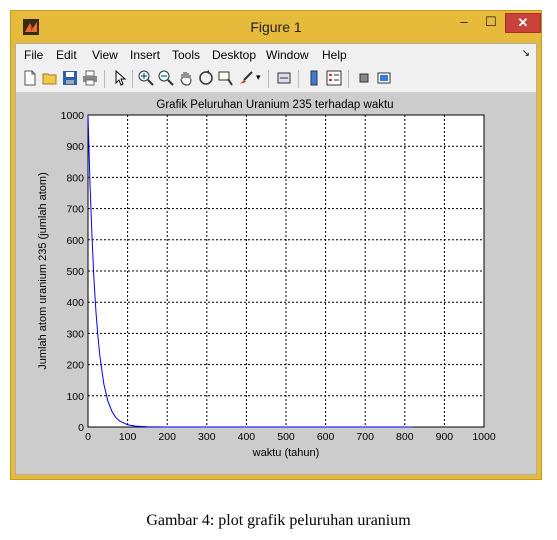 The image size is (557, 540). What do you see at coordinates (43, 270) in the screenshot?
I see `y-axis-label: Jumlah atom uranium 235 (jumlah atom)` at bounding box center [43, 270].